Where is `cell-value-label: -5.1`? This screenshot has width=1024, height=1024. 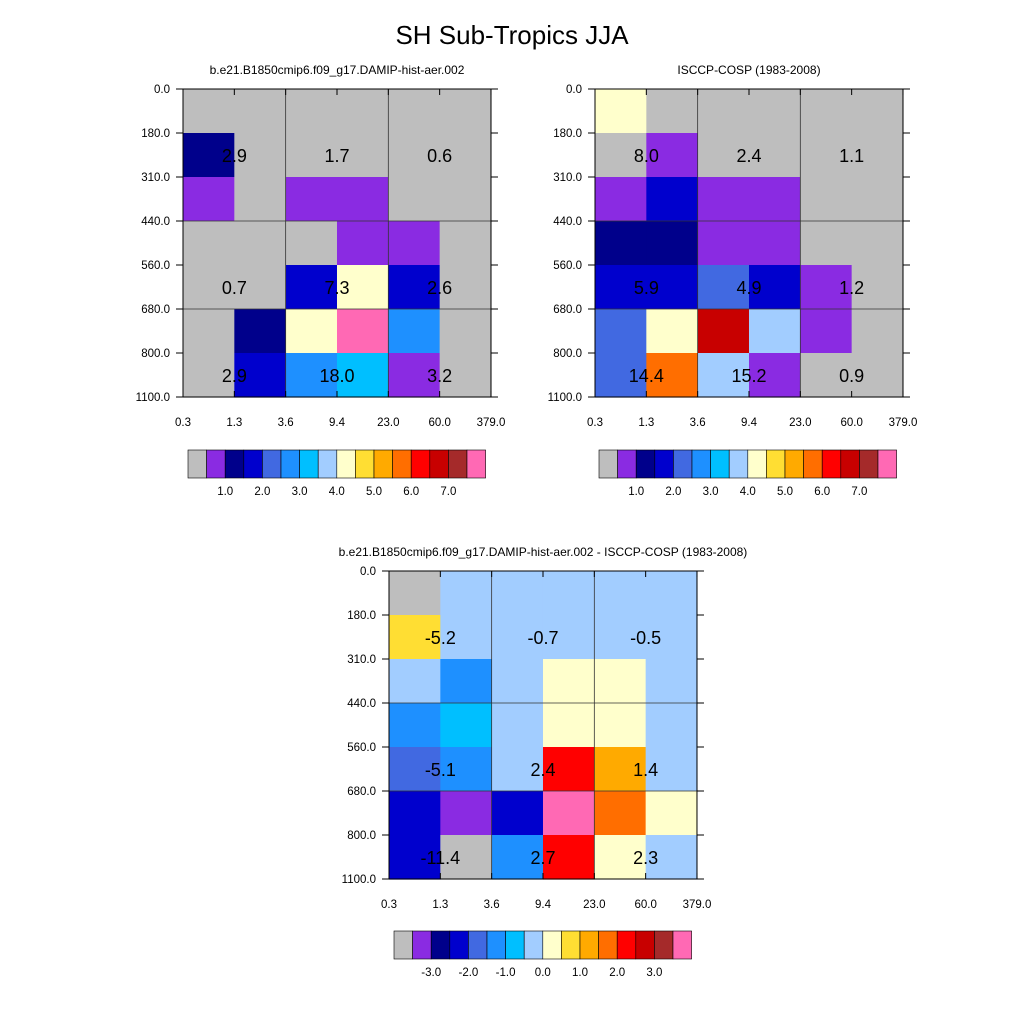
cell-value-label: -5.1 is located at coordinates (440, 770).